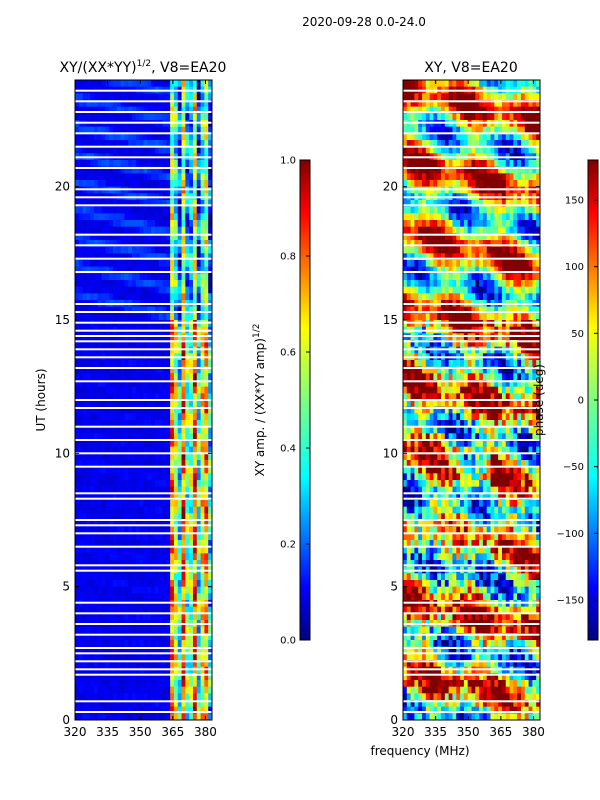  I want to click on flagged-row, so click(143, 234).